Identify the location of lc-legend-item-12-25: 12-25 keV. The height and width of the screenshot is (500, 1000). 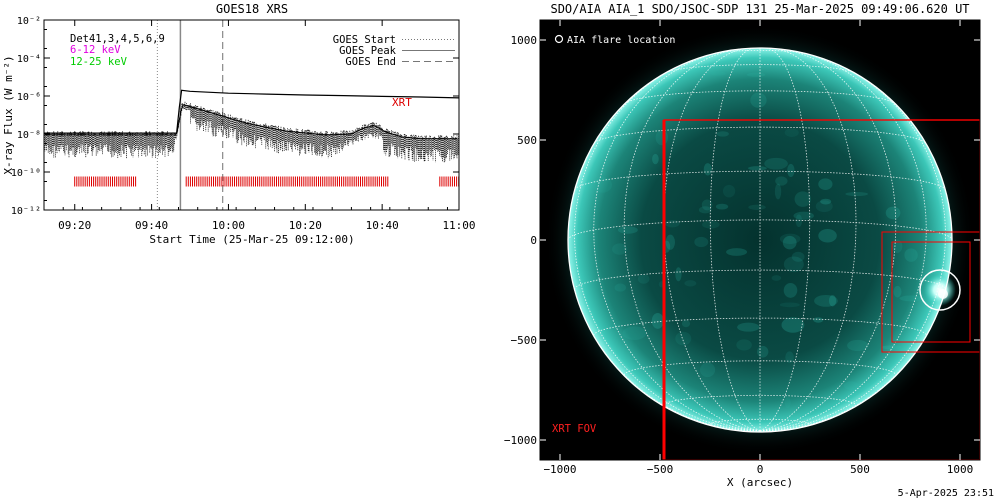
(99, 62).